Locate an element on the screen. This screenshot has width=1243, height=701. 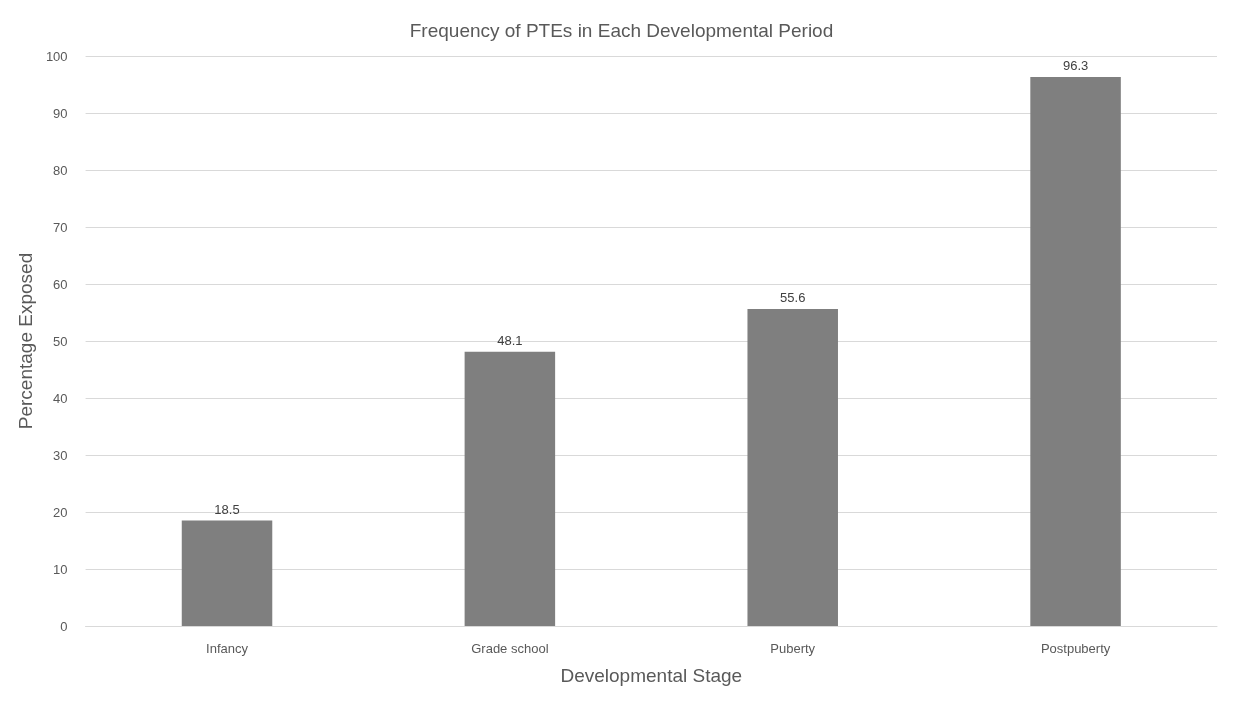
y-tick-label: 70 is located at coordinates (60, 227).